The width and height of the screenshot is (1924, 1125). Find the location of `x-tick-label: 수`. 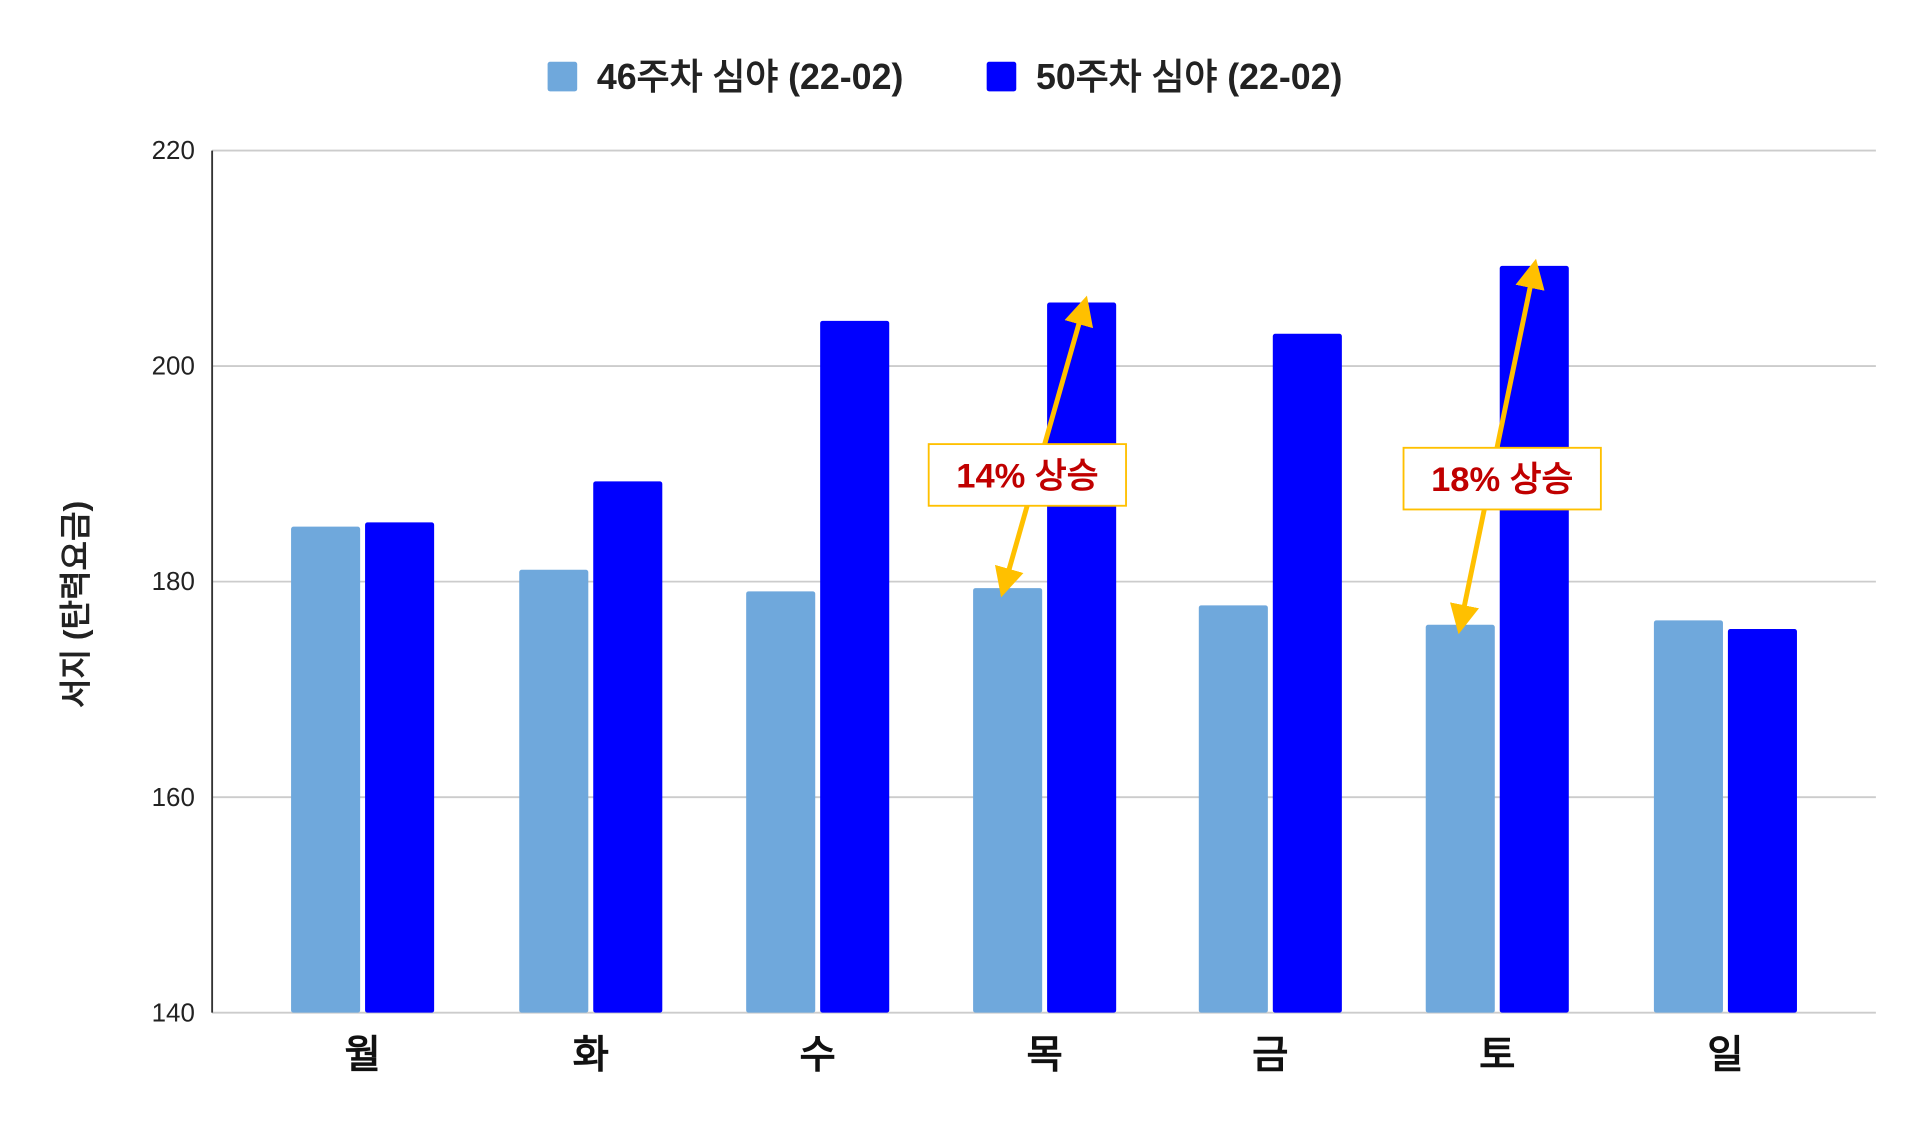

x-tick-label: 수 is located at coordinates (818, 1055).